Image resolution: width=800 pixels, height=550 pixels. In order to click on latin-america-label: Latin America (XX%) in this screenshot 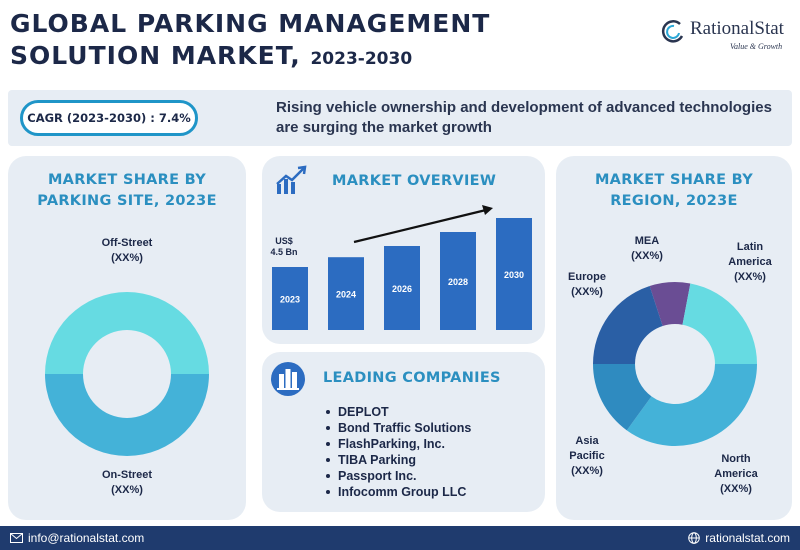, I will do `click(750, 262)`.